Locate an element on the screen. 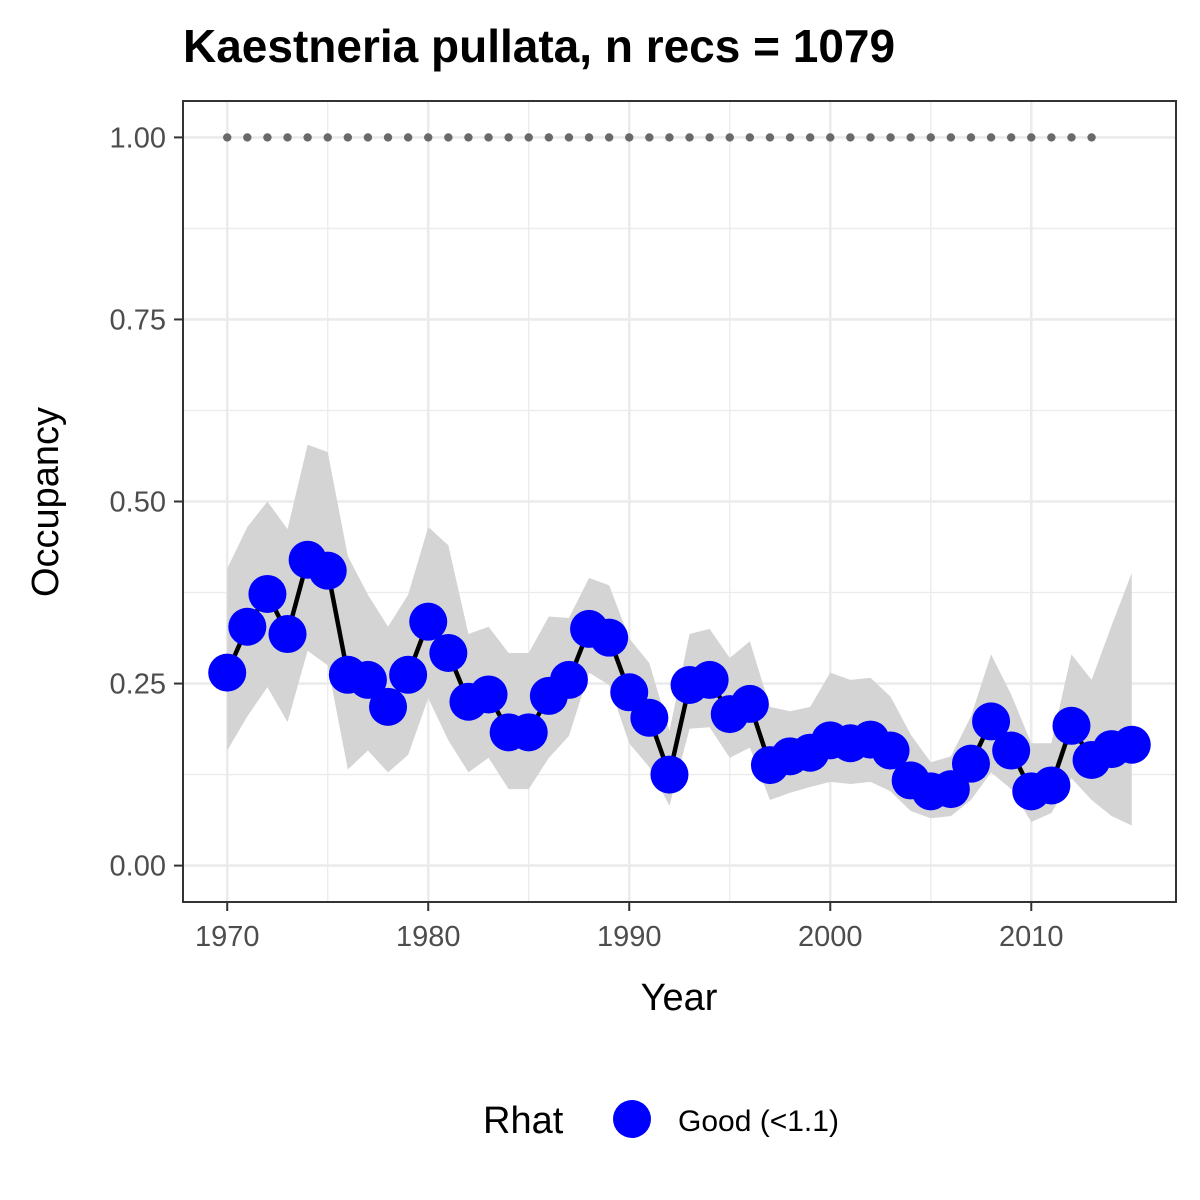 Image resolution: width=1200 pixels, height=1200 pixels. data-point-1994 is located at coordinates (709, 679).